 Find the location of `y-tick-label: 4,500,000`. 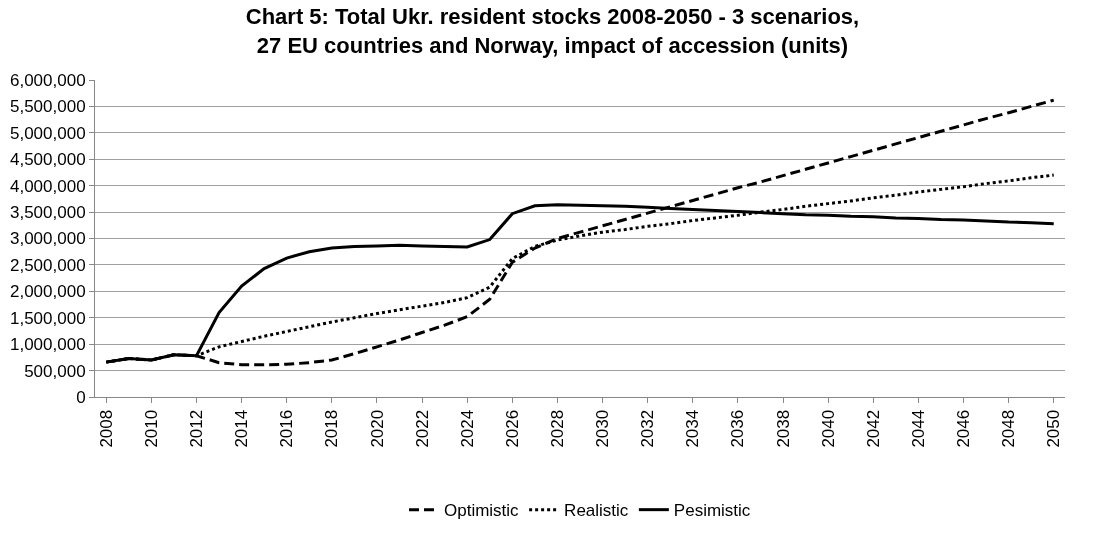

y-tick-label: 4,500,000 is located at coordinates (47, 160).